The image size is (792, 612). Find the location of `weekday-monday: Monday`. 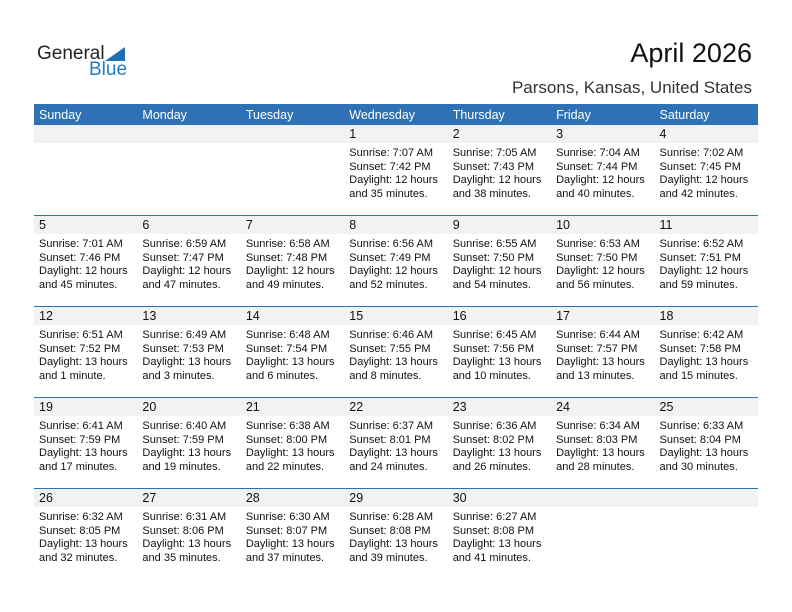

weekday-monday: Monday is located at coordinates (189, 114).